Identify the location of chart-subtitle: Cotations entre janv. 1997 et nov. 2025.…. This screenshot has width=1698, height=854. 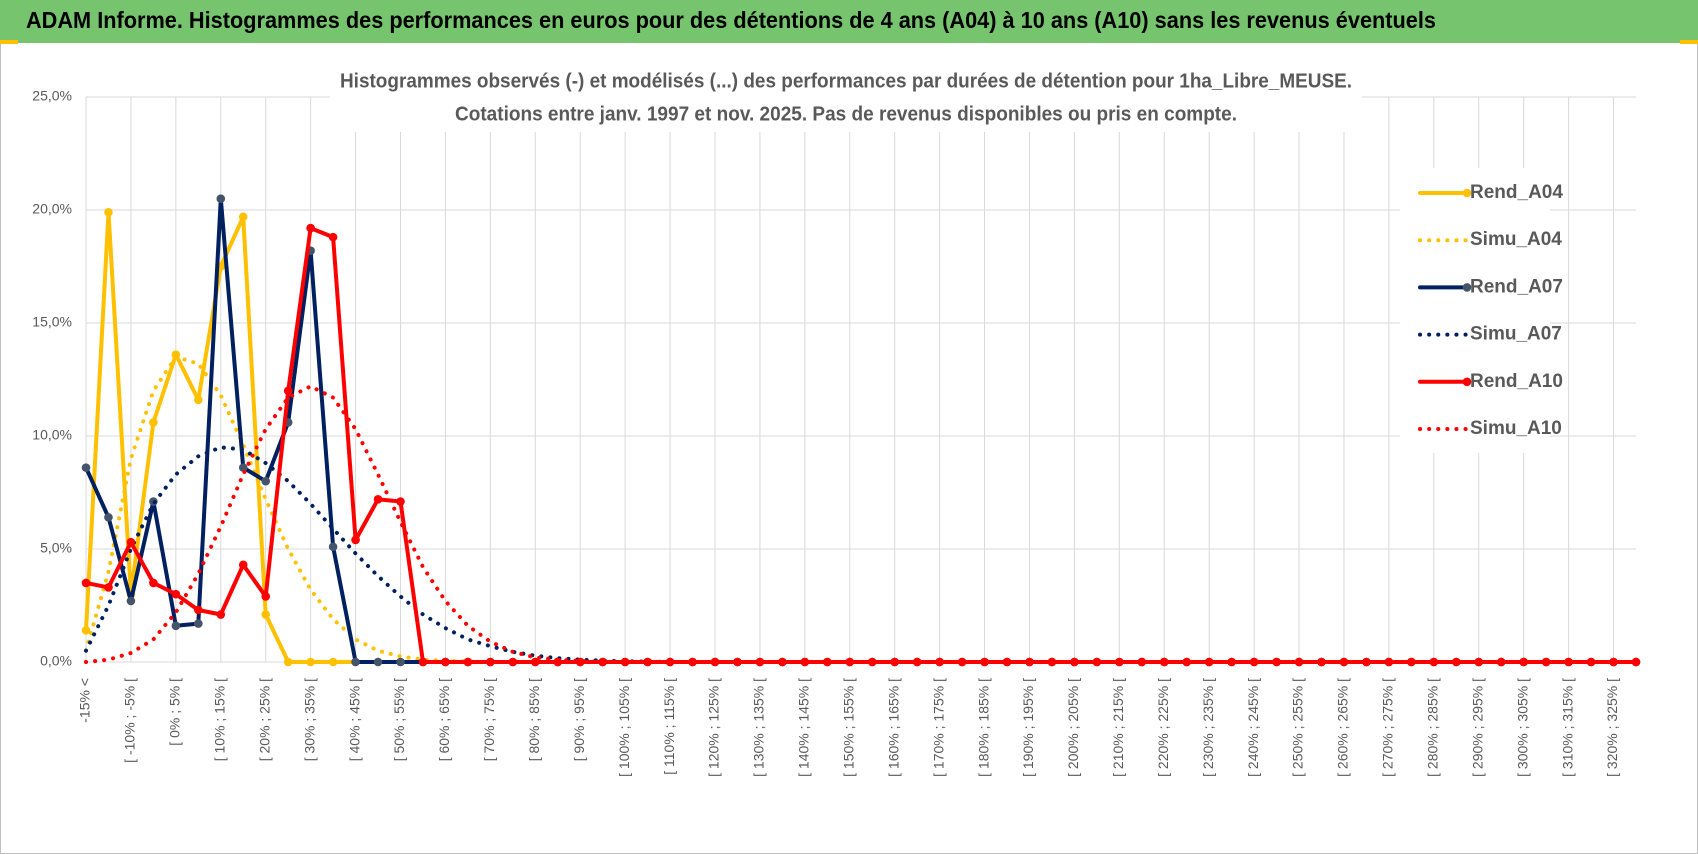
(846, 114).